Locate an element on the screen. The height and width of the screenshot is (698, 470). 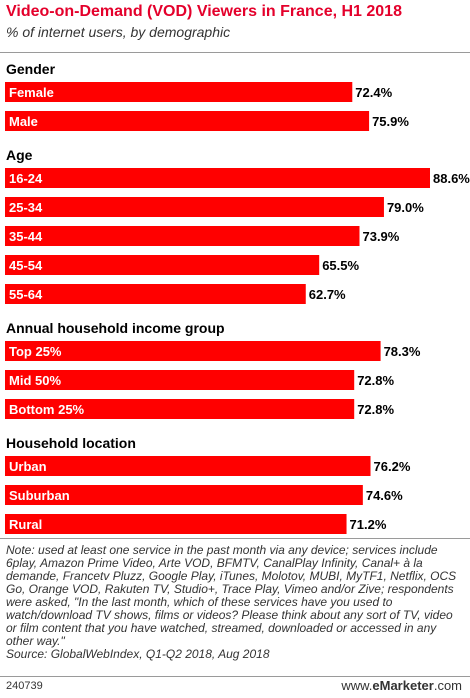
bar-household-location-urban is located at coordinates (188, 466).